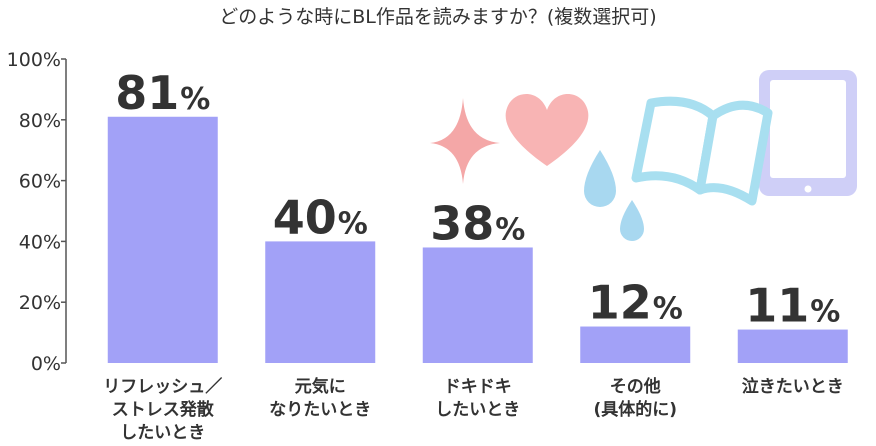 The height and width of the screenshot is (446, 876). What do you see at coordinates (162, 93) in the screenshot?
I see `value-label: 81%` at bounding box center [162, 93].